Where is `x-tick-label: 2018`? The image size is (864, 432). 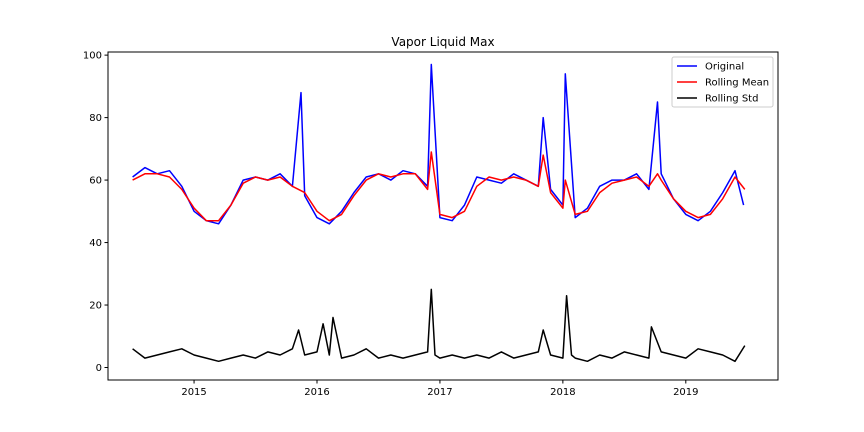 x-tick-label: 2018 is located at coordinates (562, 392).